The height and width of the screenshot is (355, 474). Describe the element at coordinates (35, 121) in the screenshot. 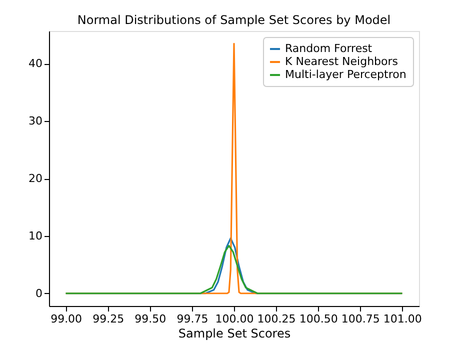

I see `y-tick-label: 30` at that location.